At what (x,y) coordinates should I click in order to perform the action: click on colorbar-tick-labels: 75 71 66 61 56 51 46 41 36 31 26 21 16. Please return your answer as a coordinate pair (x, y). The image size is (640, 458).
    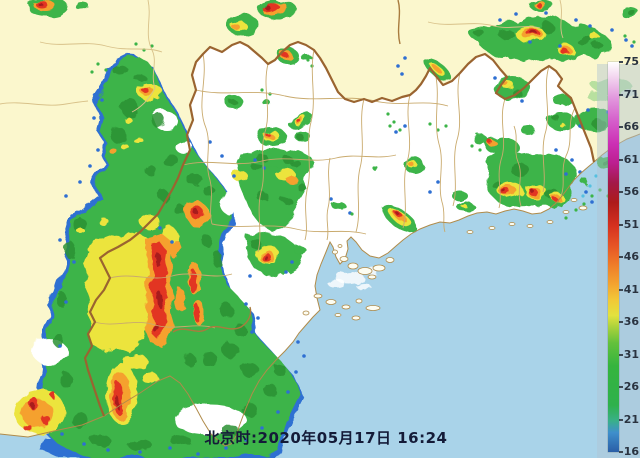
    Looking at the image, I should click on (629, 257).